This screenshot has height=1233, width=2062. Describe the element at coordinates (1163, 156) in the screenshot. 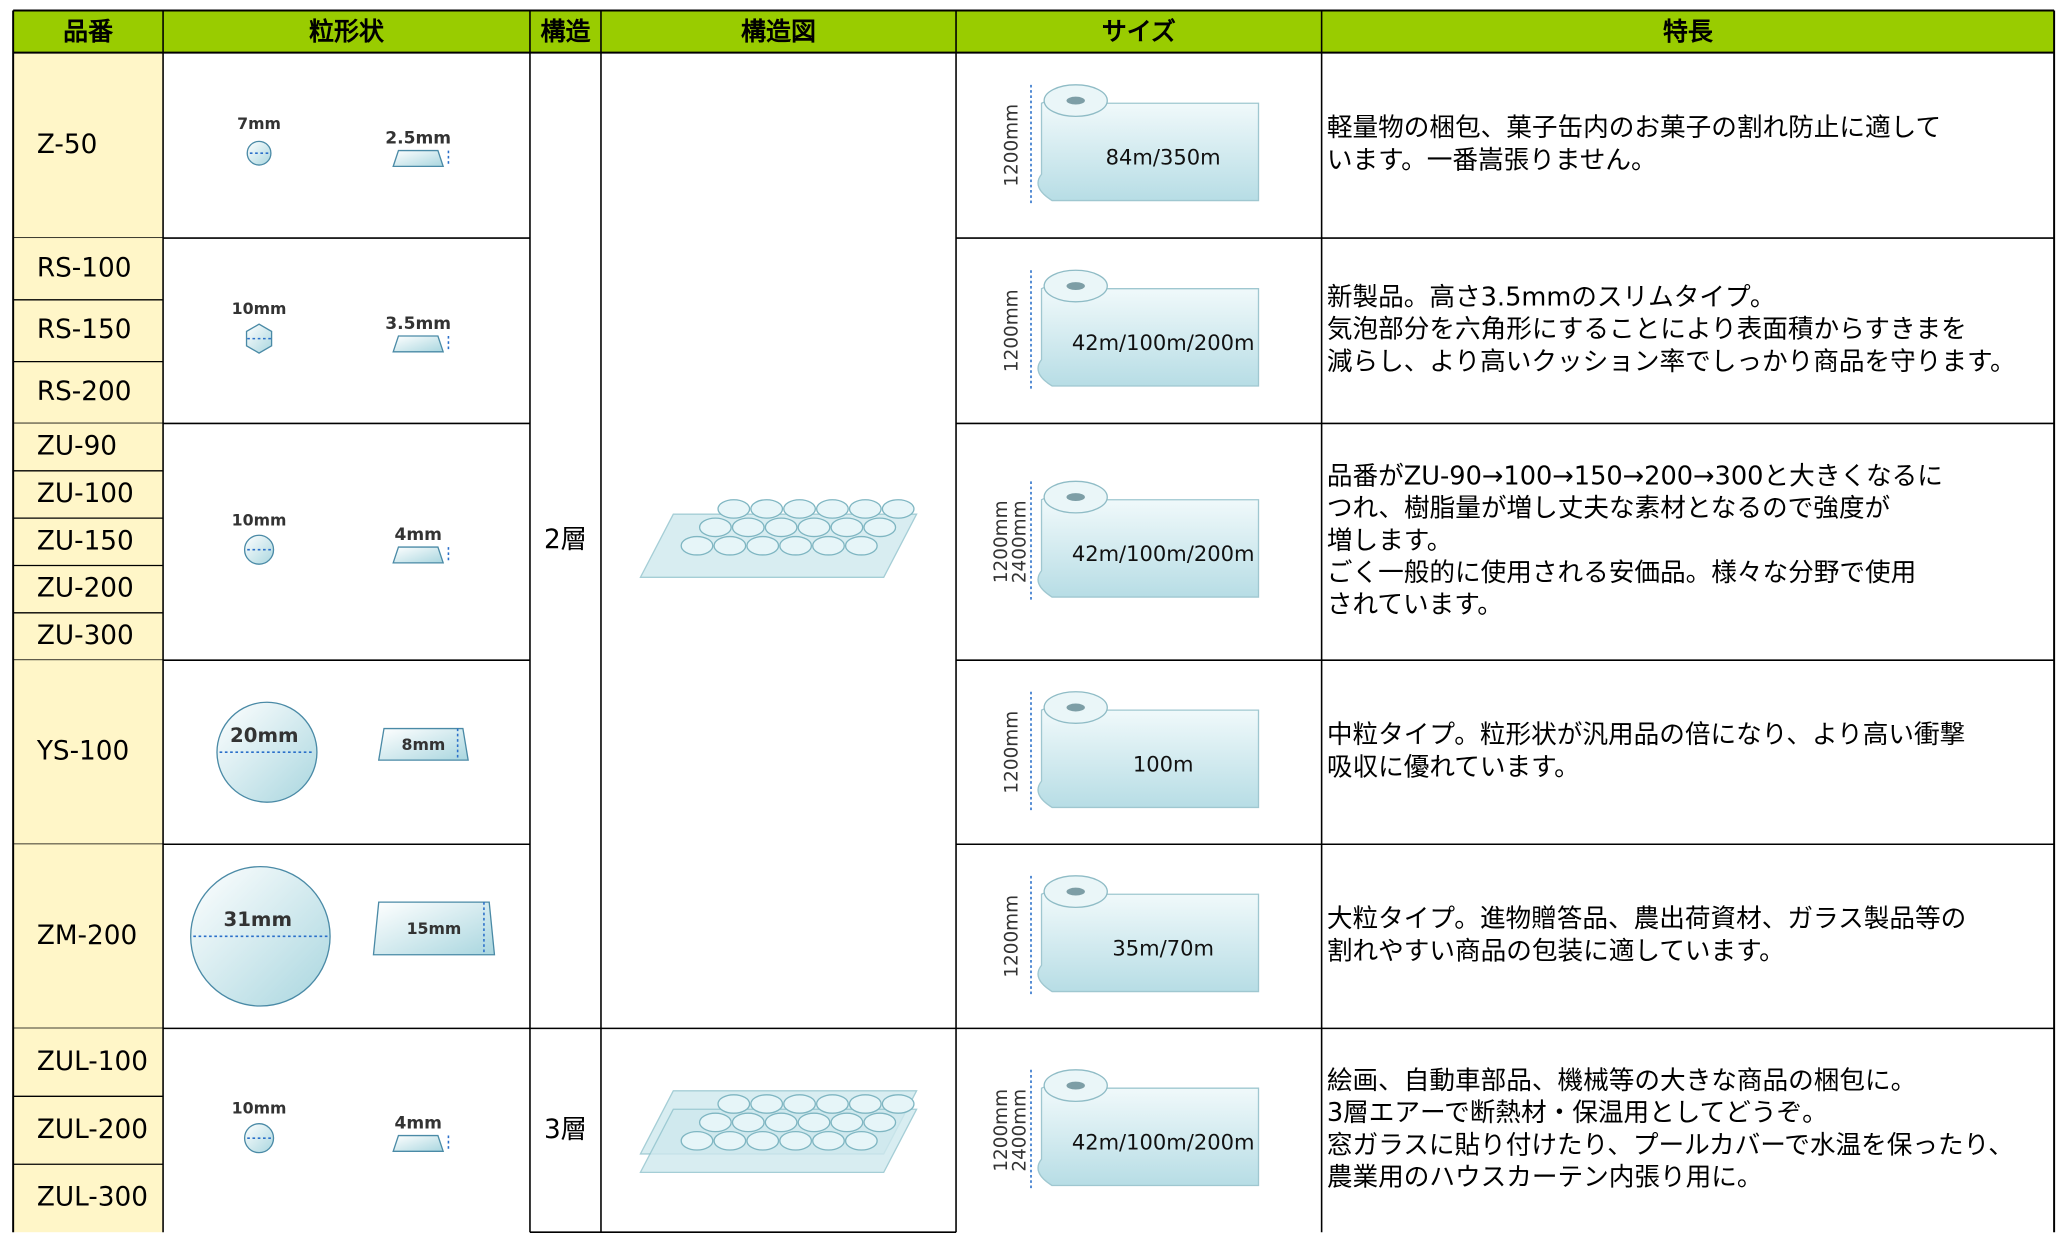

I see `roll-length: 84m/350m` at that location.